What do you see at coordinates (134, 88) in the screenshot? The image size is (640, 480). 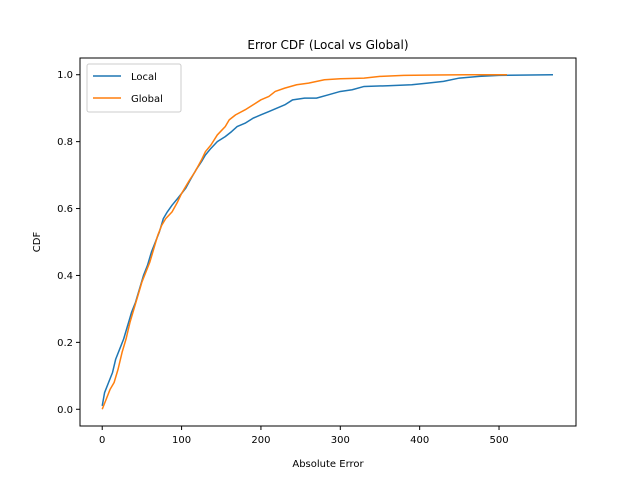 I see `legend: Local Global` at bounding box center [134, 88].